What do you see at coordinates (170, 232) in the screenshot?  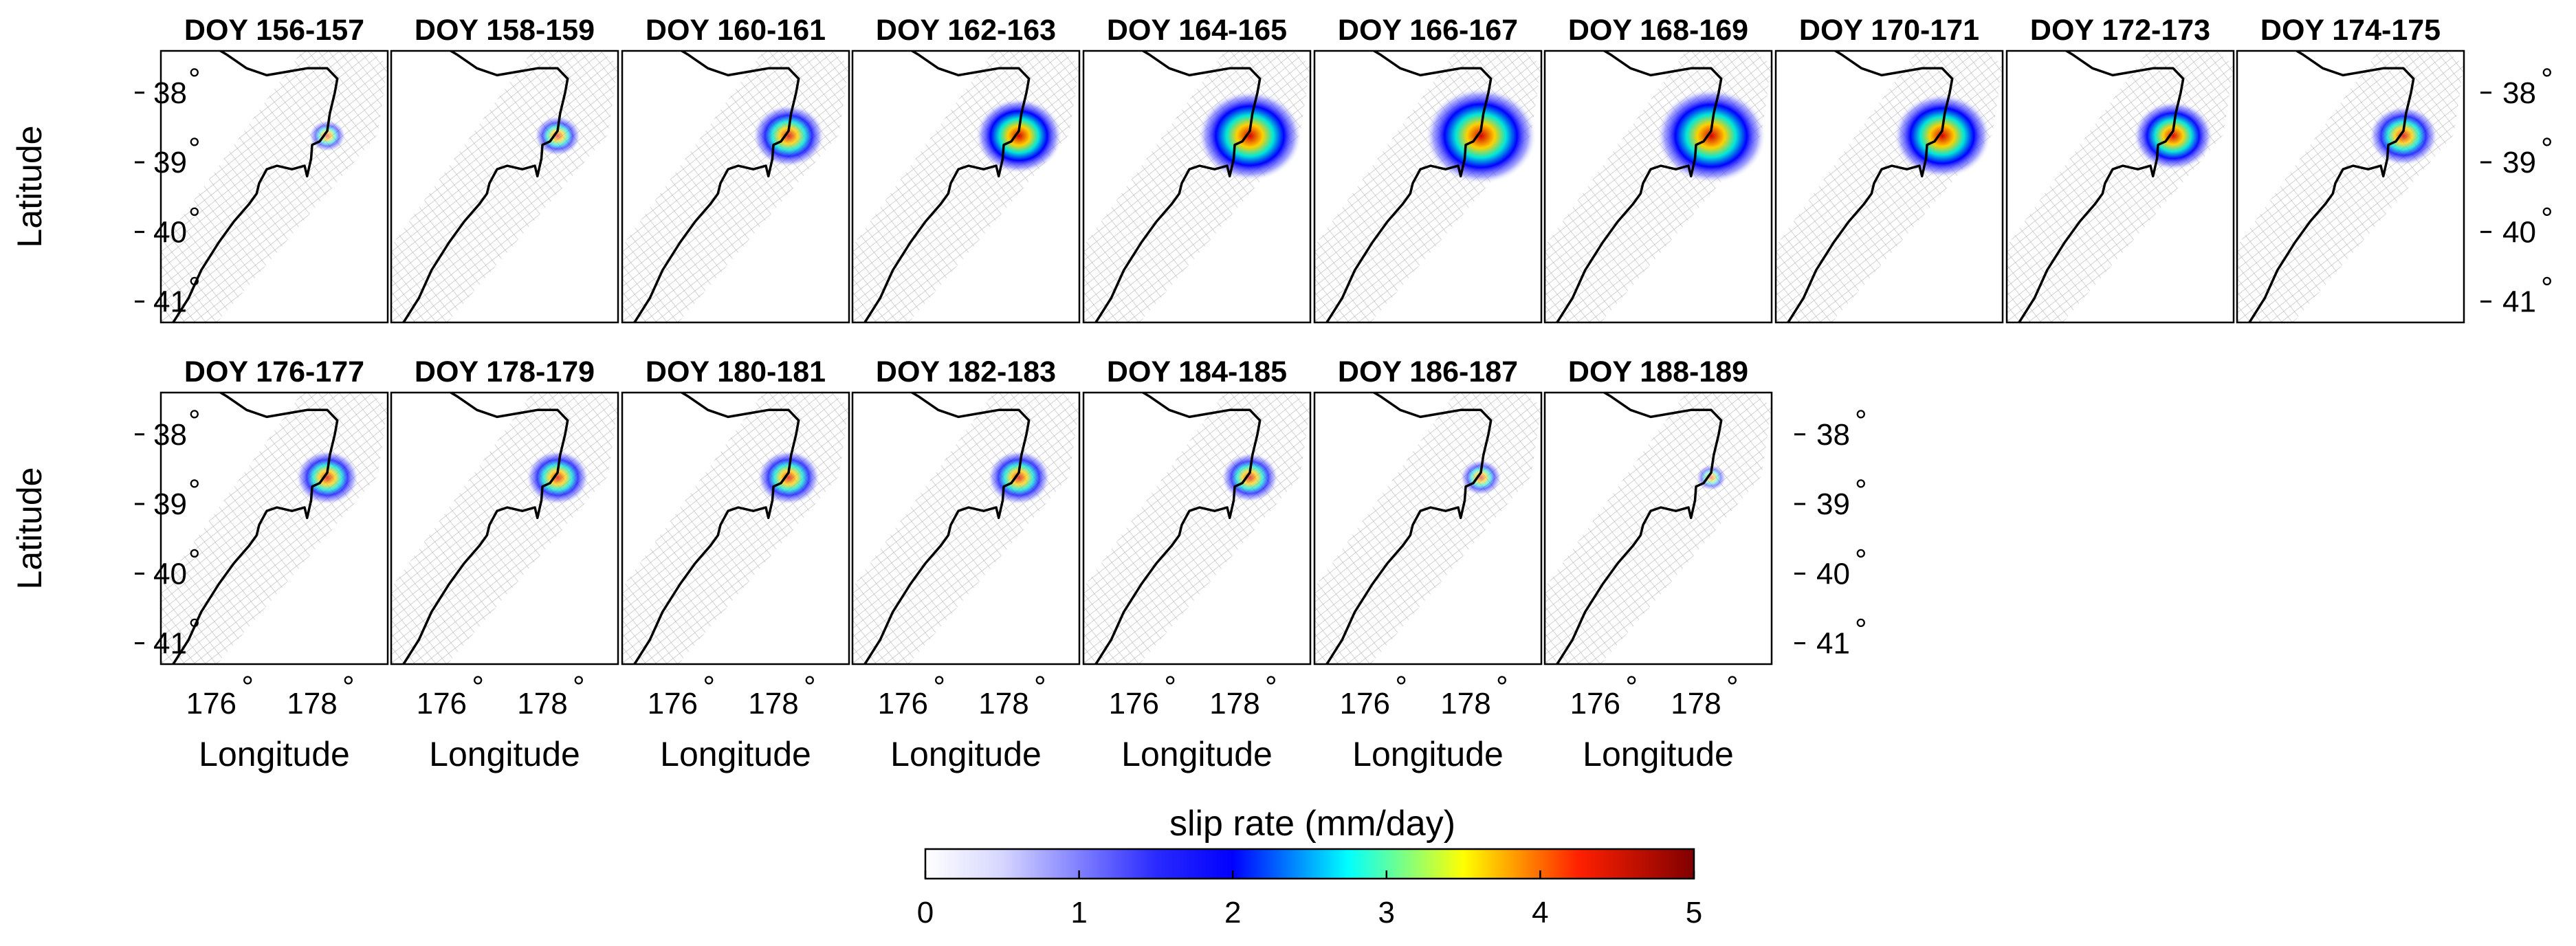 I see `y-tick-label: 40` at bounding box center [170, 232].